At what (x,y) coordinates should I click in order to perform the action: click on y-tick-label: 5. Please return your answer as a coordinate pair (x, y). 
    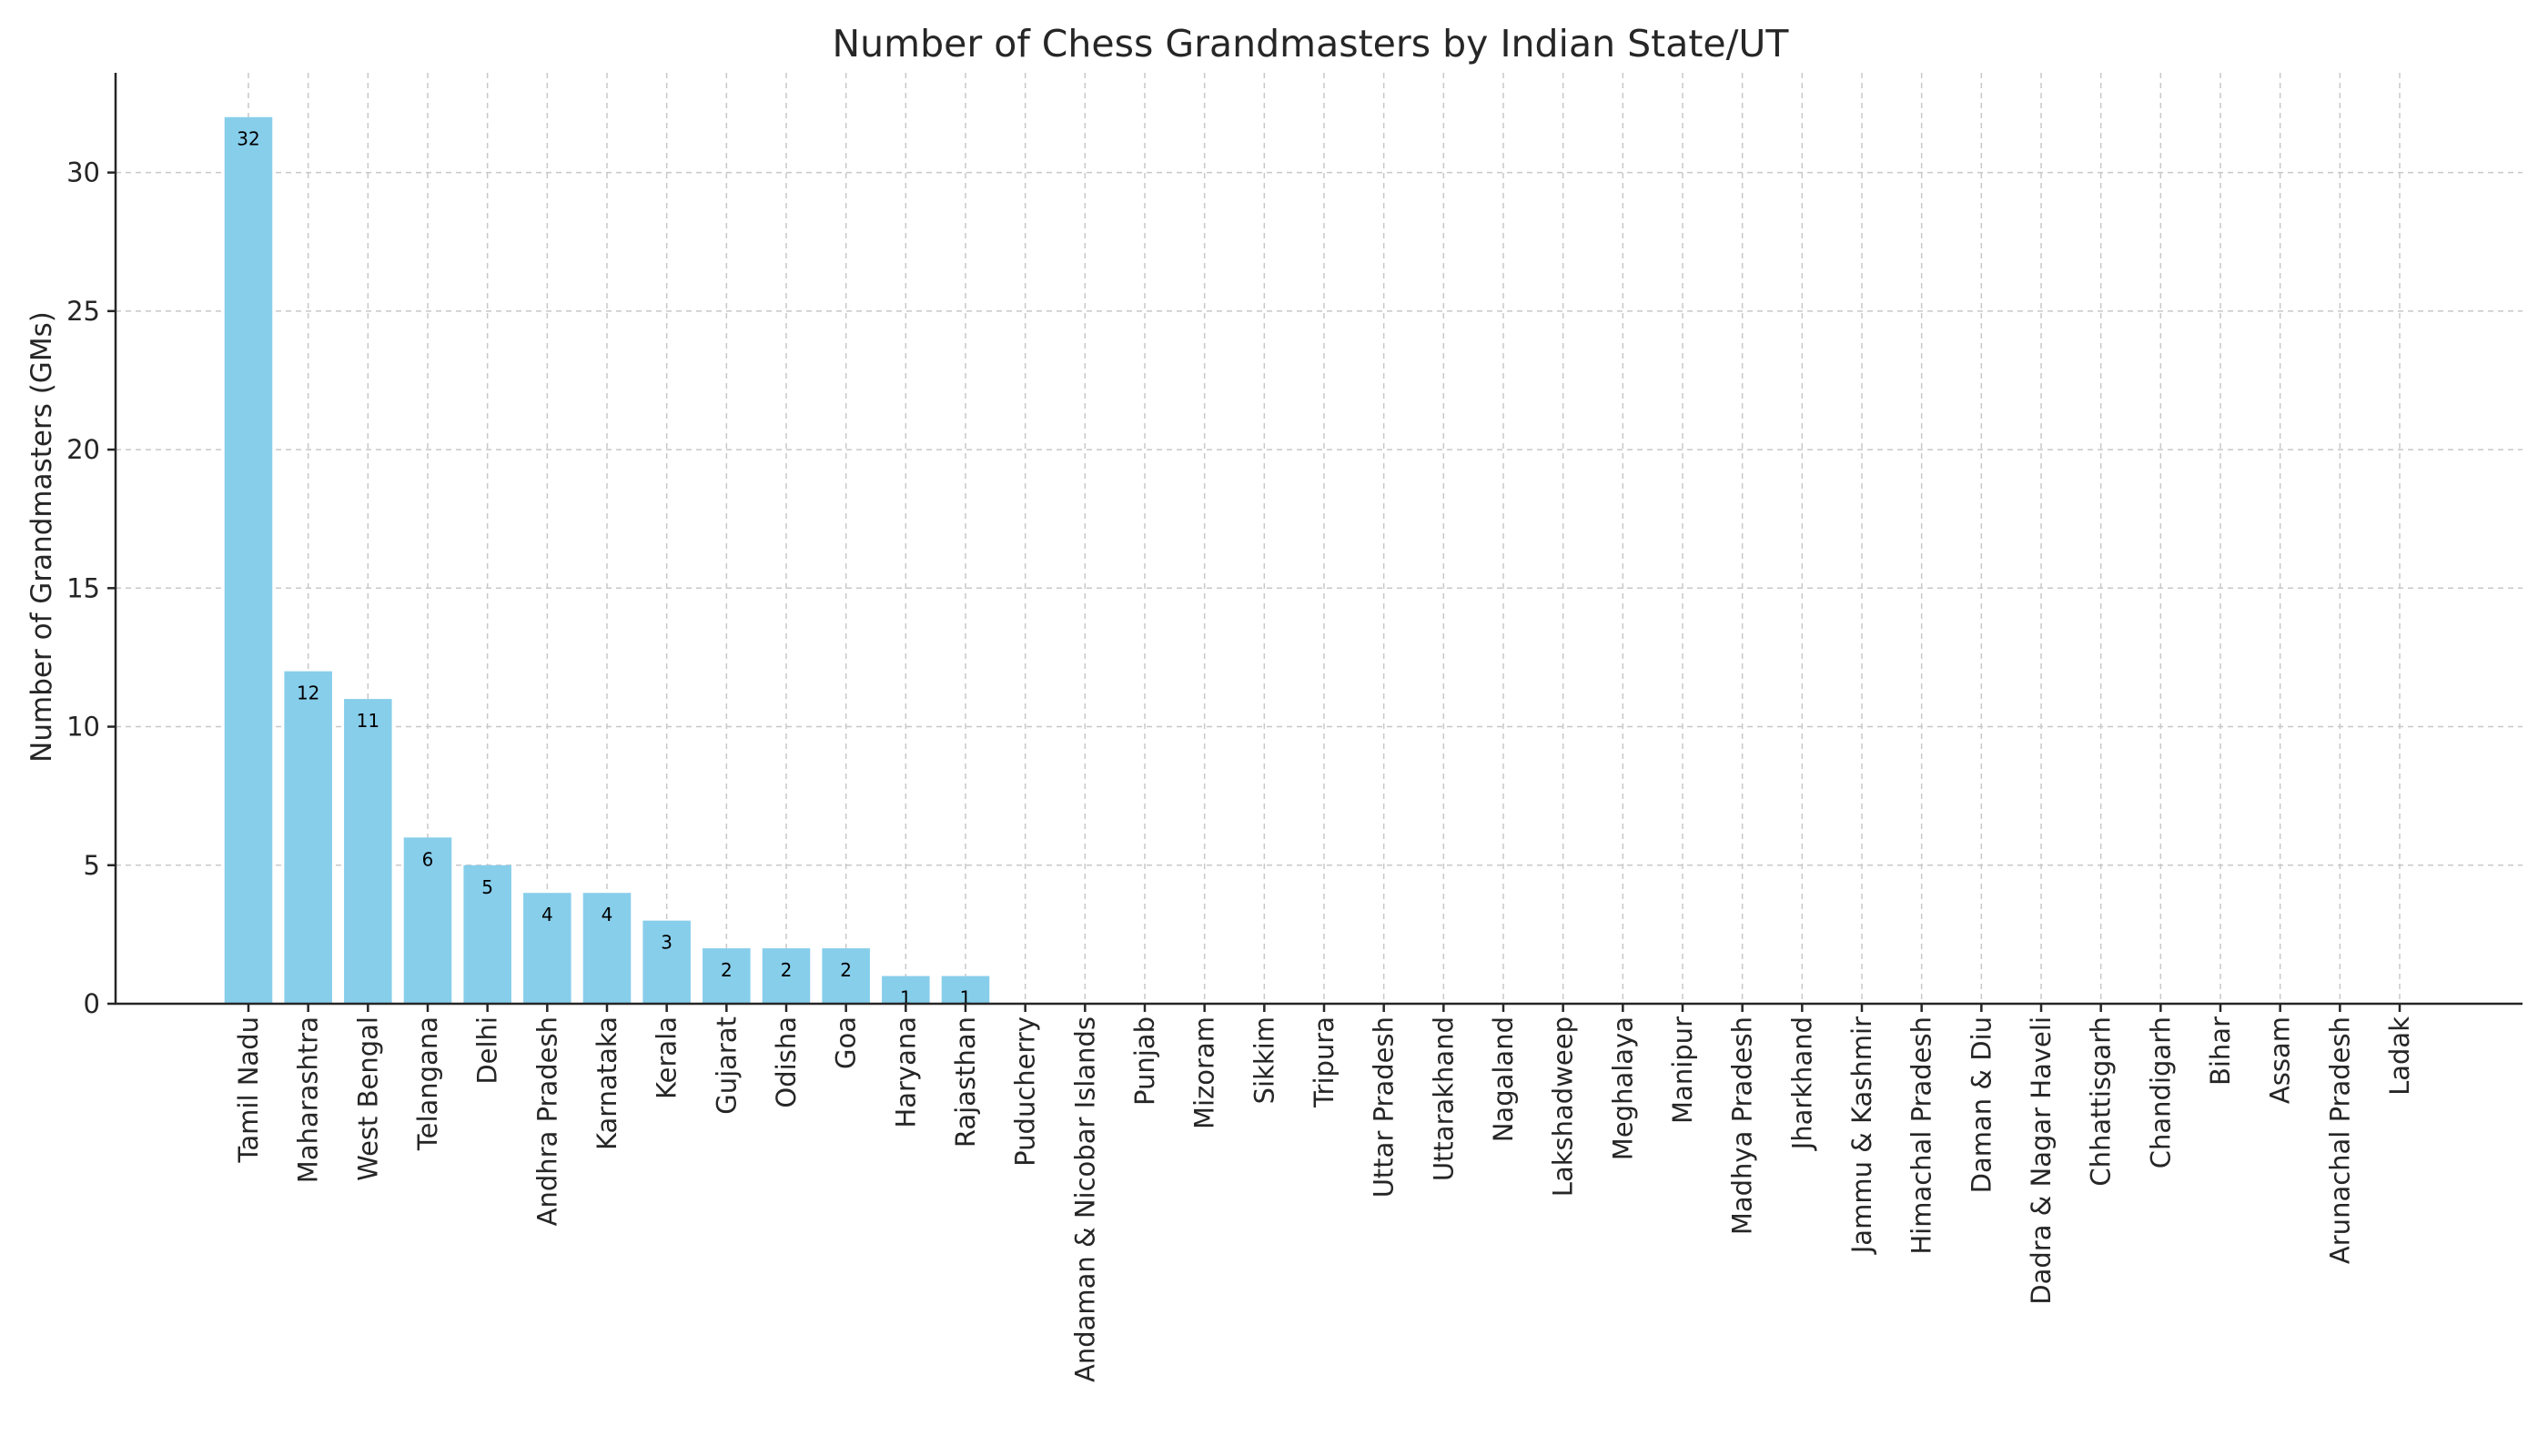
    Looking at the image, I should click on (92, 866).